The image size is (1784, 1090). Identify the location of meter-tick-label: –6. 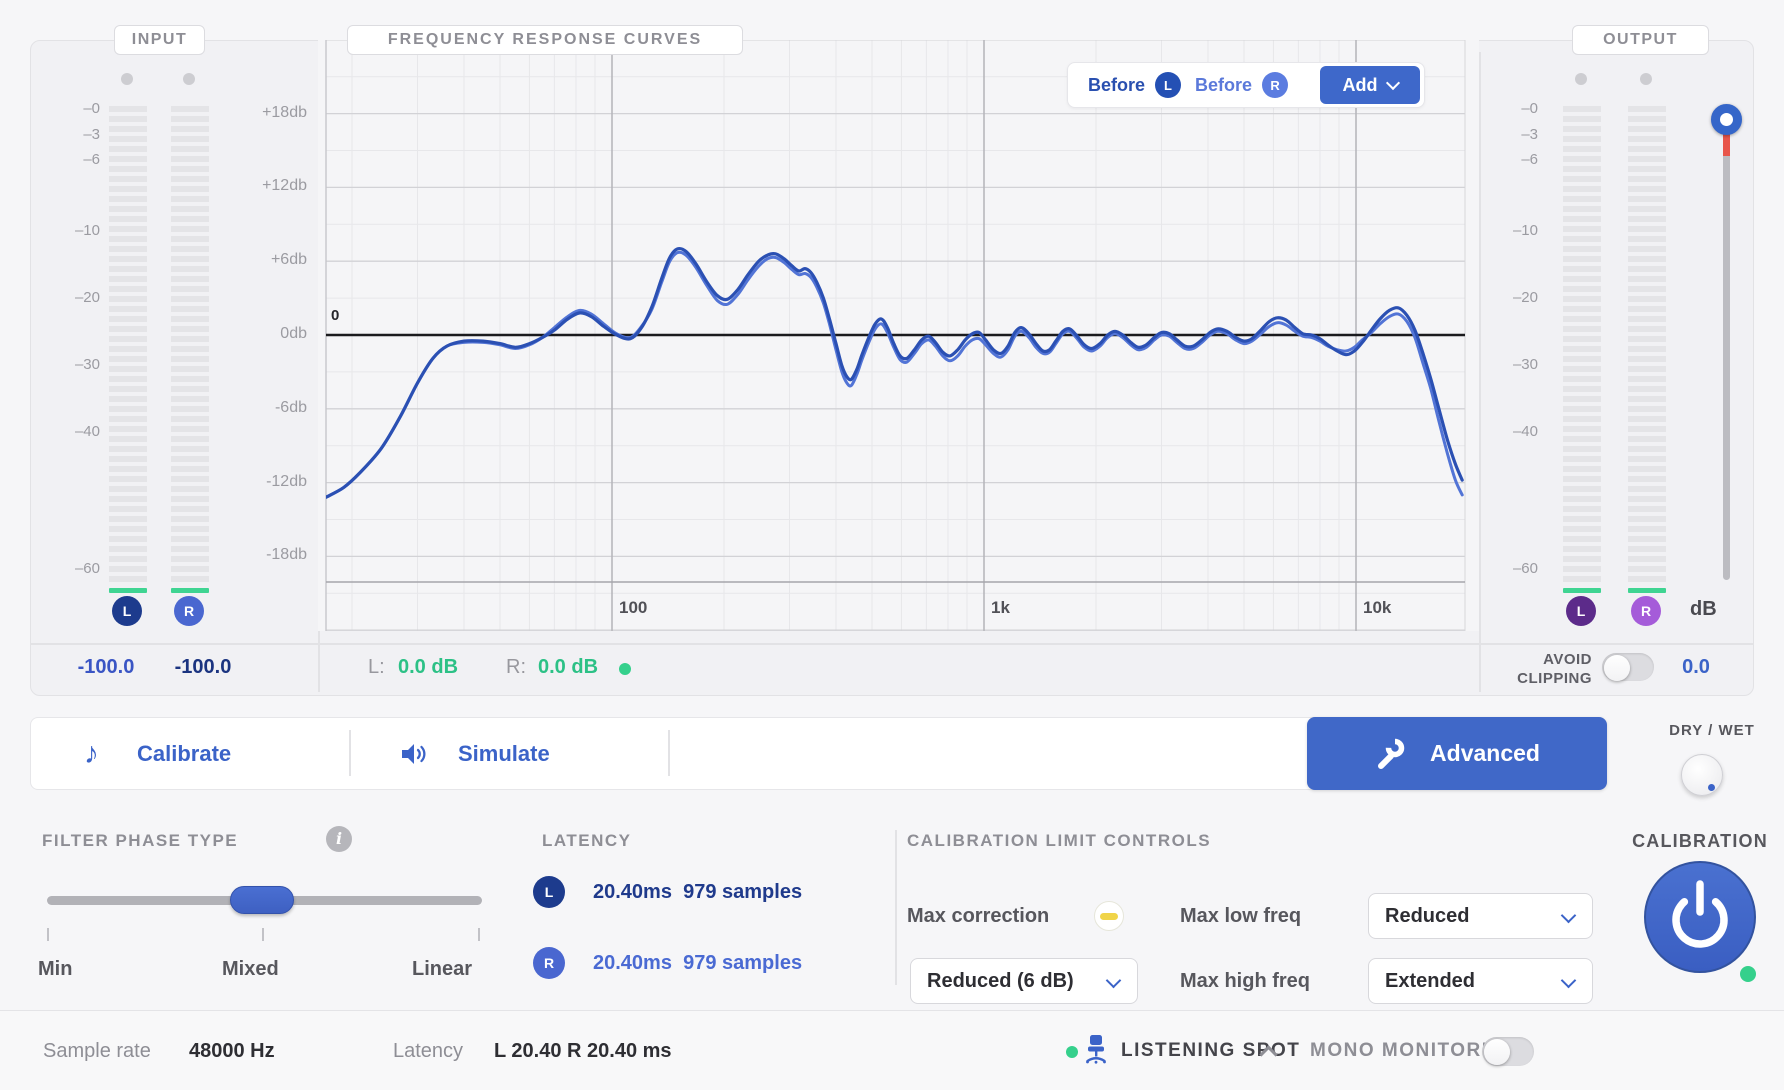
(91, 159).